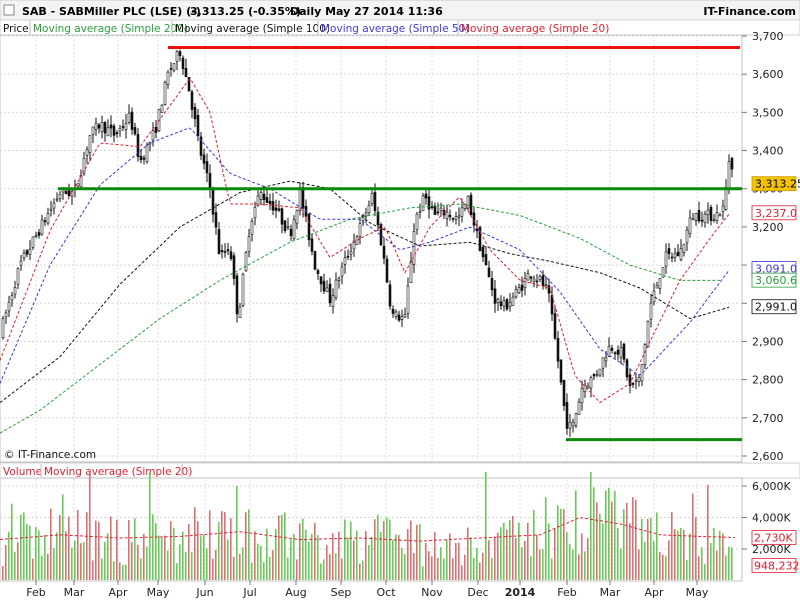 The height and width of the screenshot is (600, 800). What do you see at coordinates (776, 280) in the screenshot?
I see `price-tag-label: 3,060.6` at bounding box center [776, 280].